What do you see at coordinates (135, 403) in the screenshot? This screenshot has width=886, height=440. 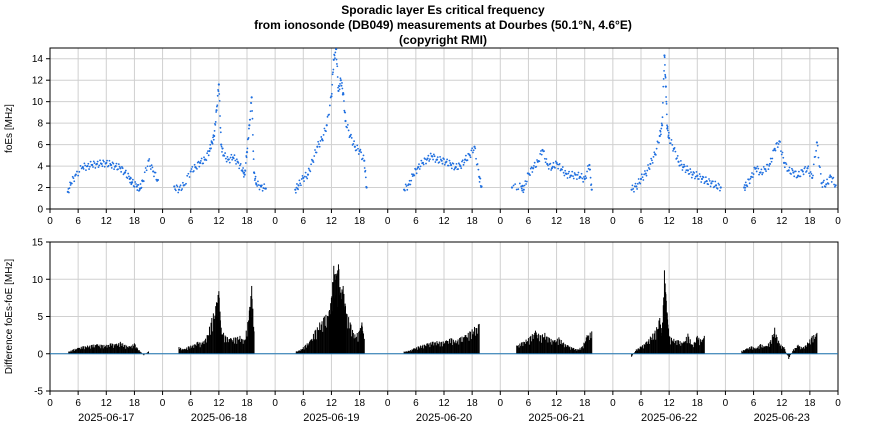 I see `bottom-xtick-label: 18` at bounding box center [135, 403].